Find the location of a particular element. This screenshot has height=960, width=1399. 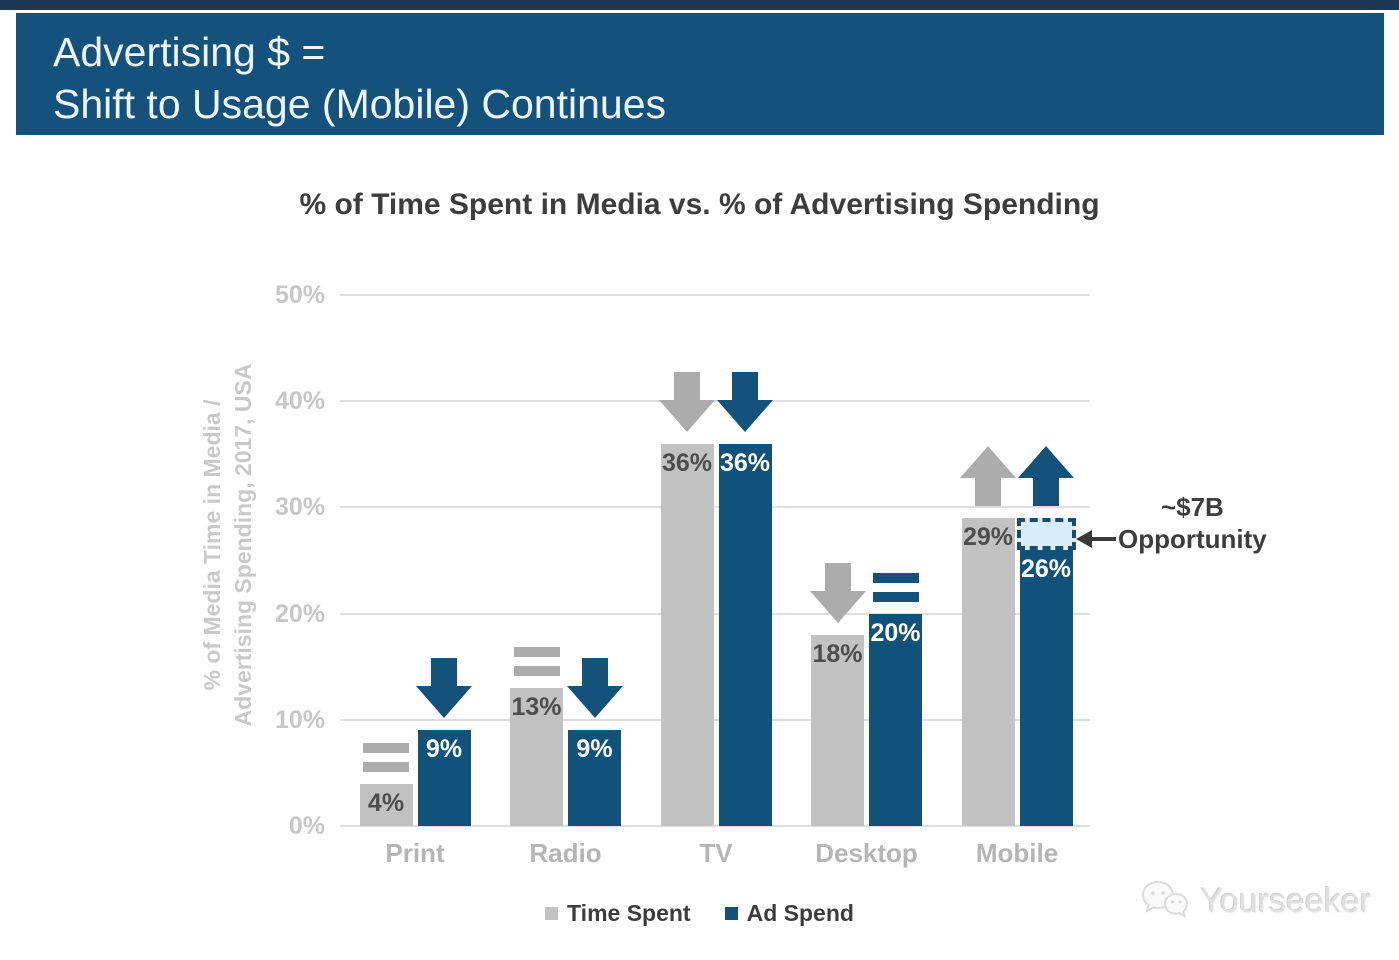

legend-label-ad-spend: Ad Spend is located at coordinates (800, 913).